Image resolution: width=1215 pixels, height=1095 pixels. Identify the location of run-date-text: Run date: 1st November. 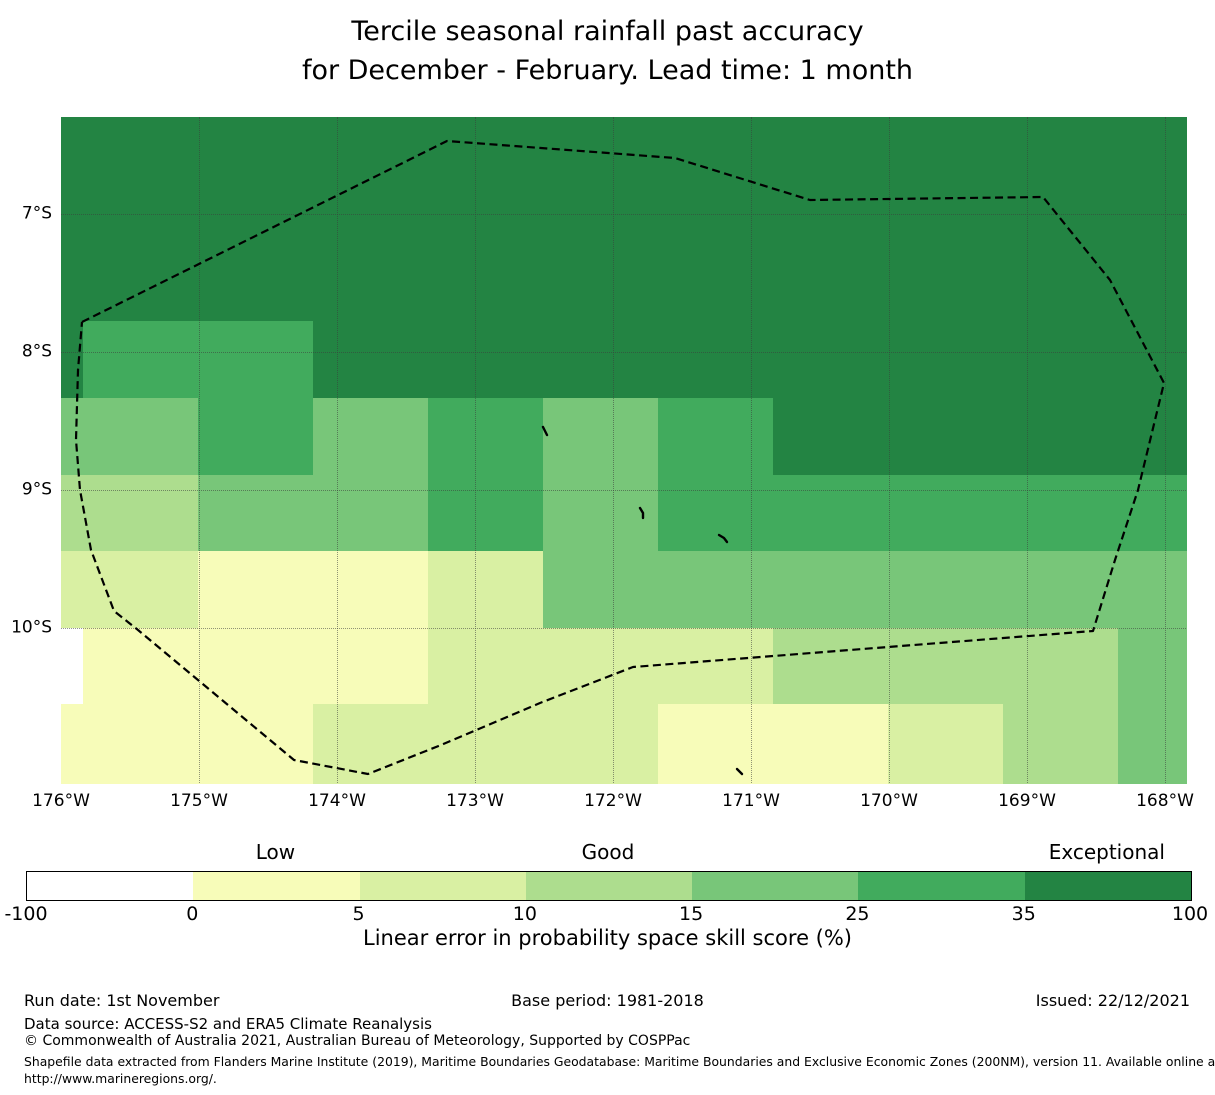
(122, 1000).